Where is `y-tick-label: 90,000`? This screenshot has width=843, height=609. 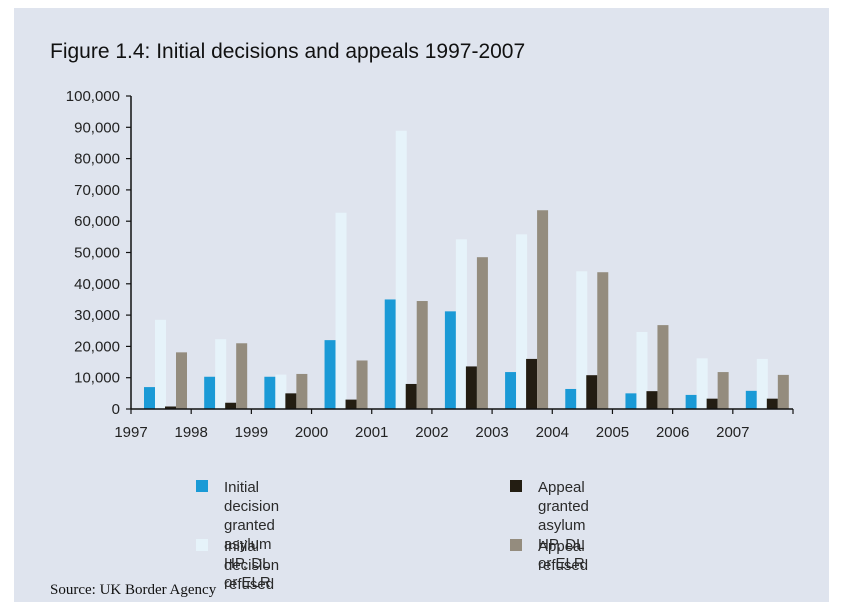
y-tick-label: 90,000 is located at coordinates (97, 127).